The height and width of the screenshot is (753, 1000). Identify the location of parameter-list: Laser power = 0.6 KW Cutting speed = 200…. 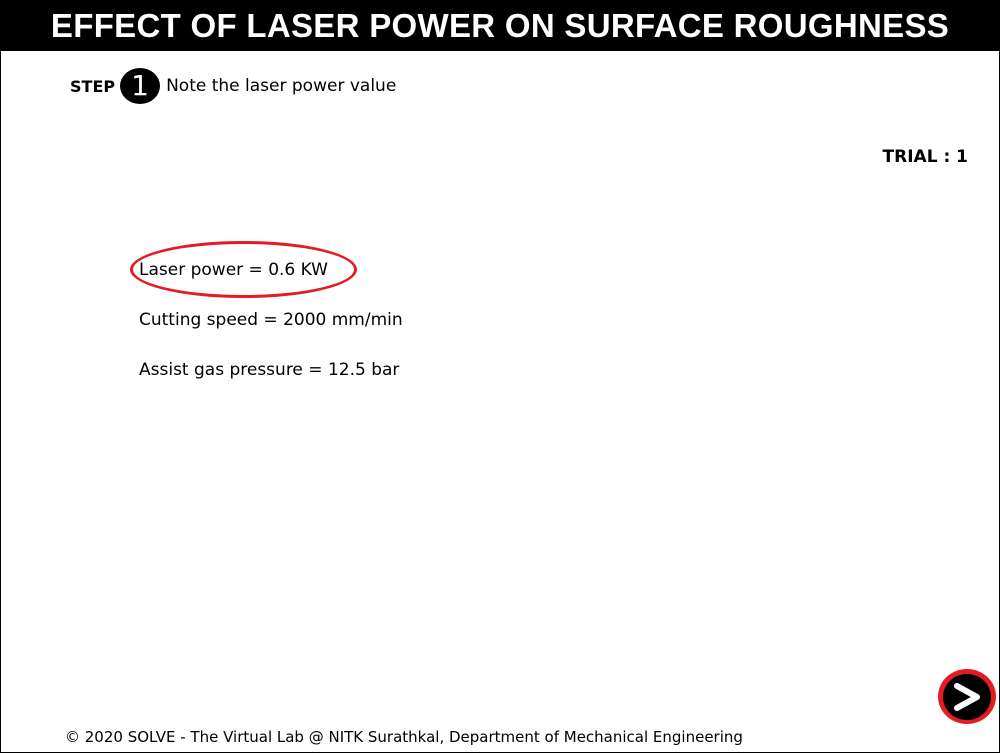
(271, 334).